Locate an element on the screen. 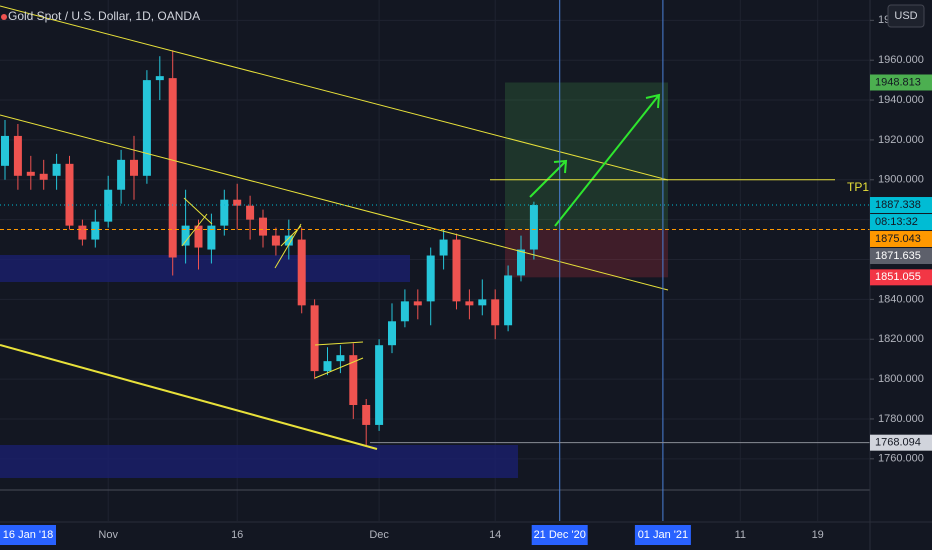 Image resolution: width=932 pixels, height=550 pixels. x-tick-label: 21 Dec '20 is located at coordinates (560, 535).